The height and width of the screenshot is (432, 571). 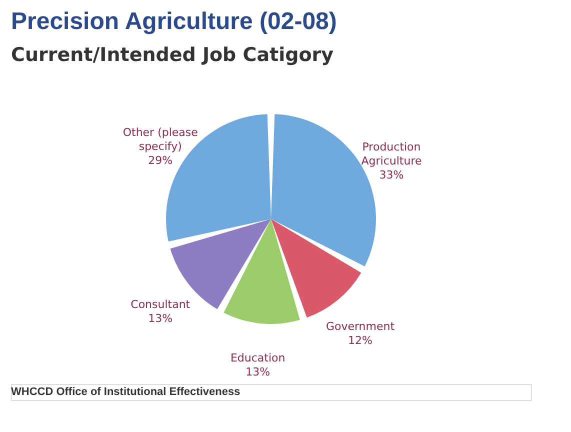 I want to click on data-label: 12%, so click(x=360, y=340).